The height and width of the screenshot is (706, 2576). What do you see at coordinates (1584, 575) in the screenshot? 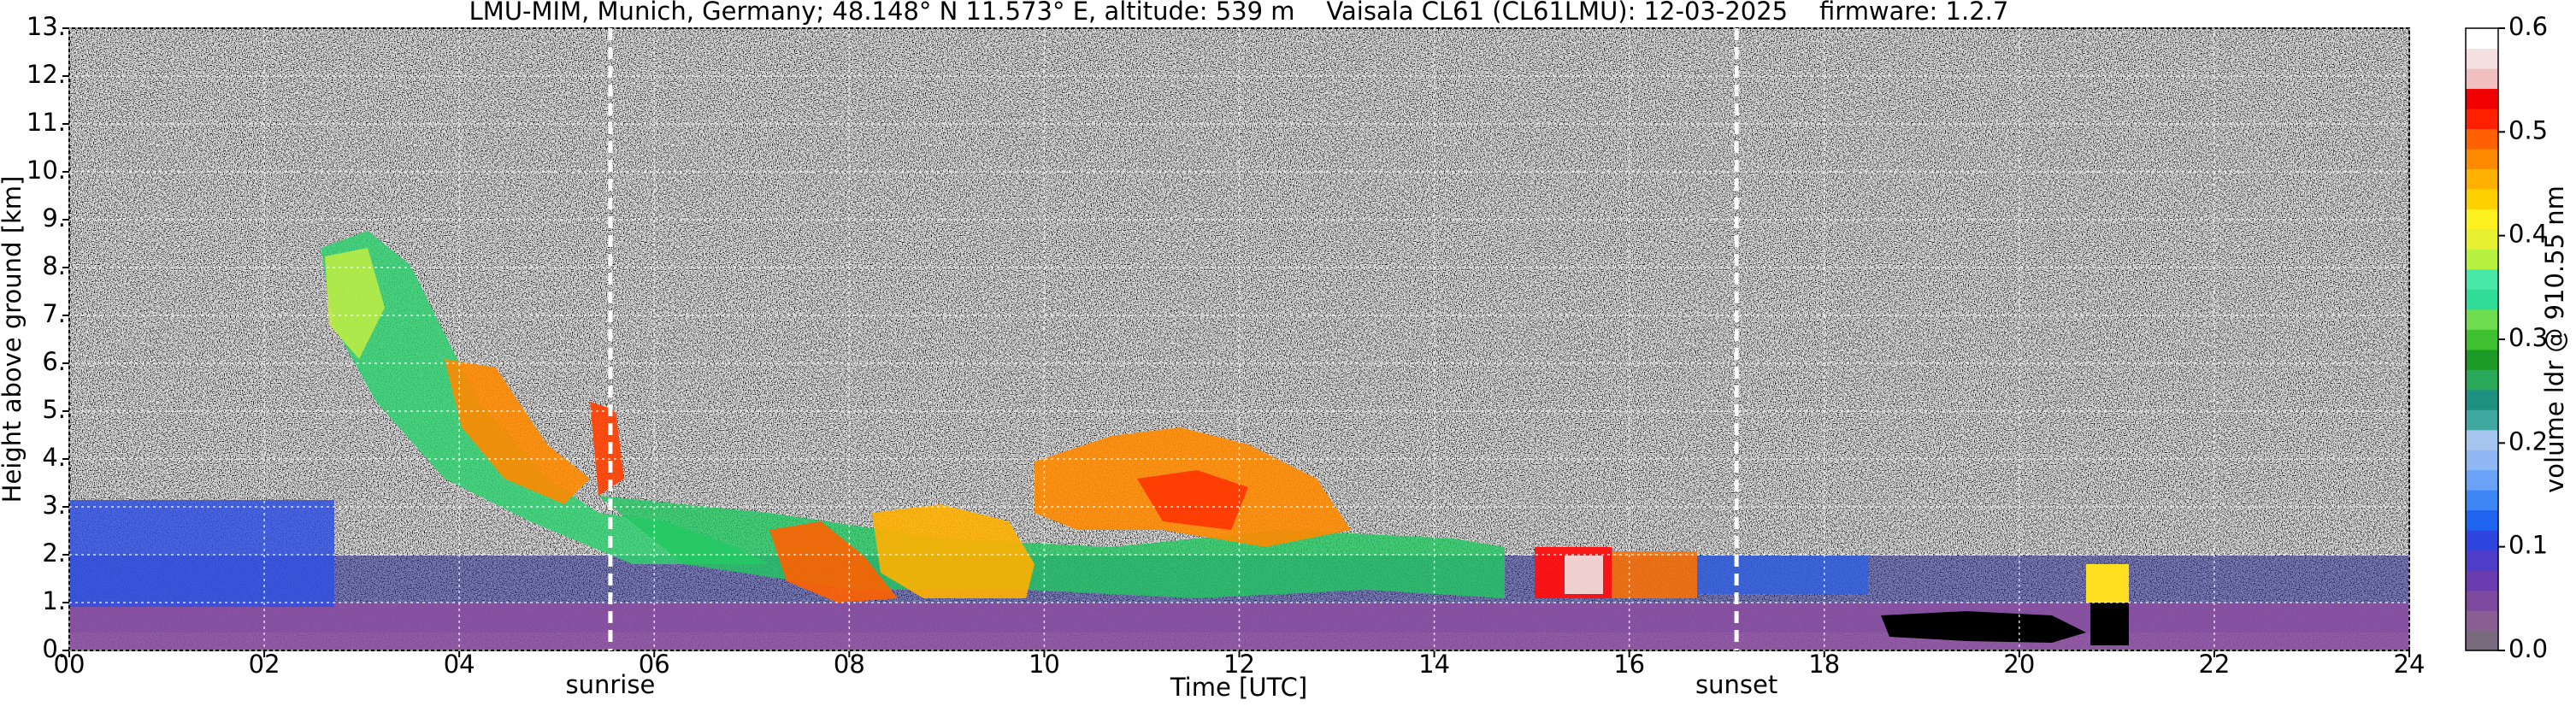
I see `low-cloud-core` at bounding box center [1584, 575].